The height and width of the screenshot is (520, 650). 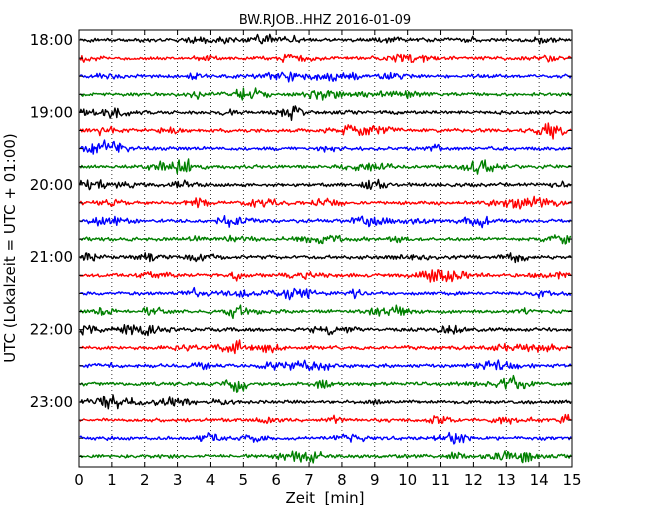 What do you see at coordinates (325, 20) in the screenshot?
I see `chart-title: BW.RJOB..HHZ 2016-01-09` at bounding box center [325, 20].